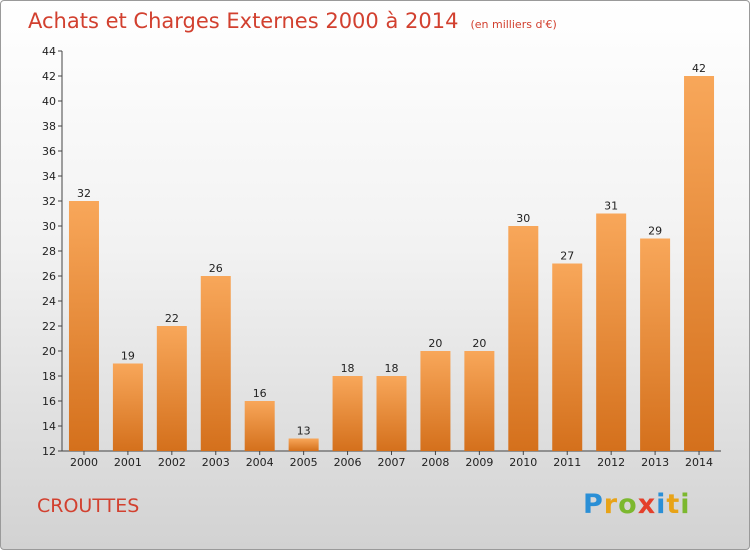  I want to click on bar-value-label: 19, so click(128, 356).